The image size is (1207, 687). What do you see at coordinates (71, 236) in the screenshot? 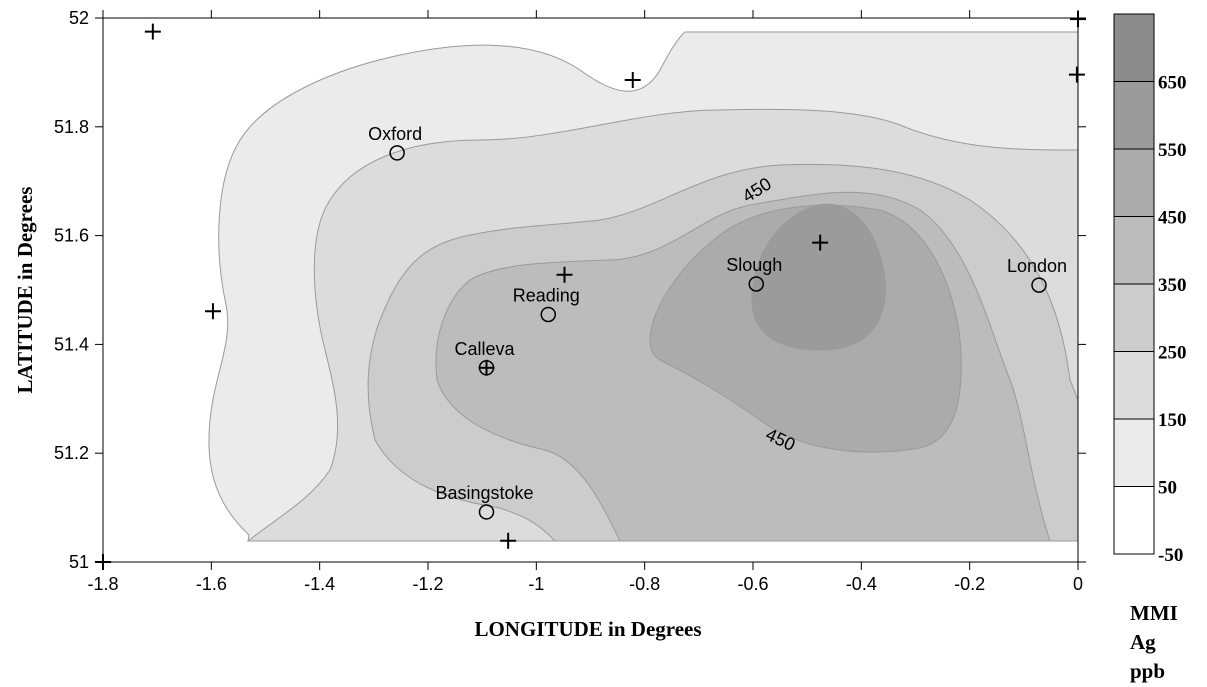
I see `y-tick-label: 51.6` at bounding box center [71, 236].